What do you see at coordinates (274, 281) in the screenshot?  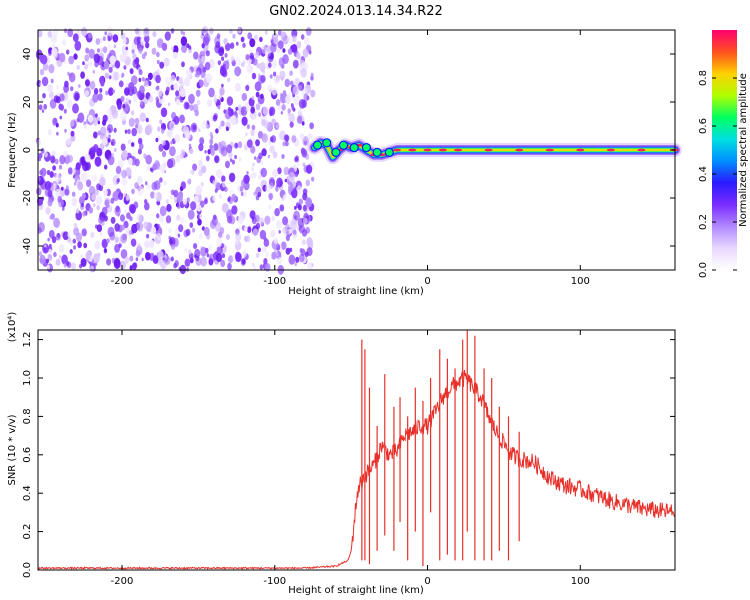 I see `x-tick-label: -100` at bounding box center [274, 281].